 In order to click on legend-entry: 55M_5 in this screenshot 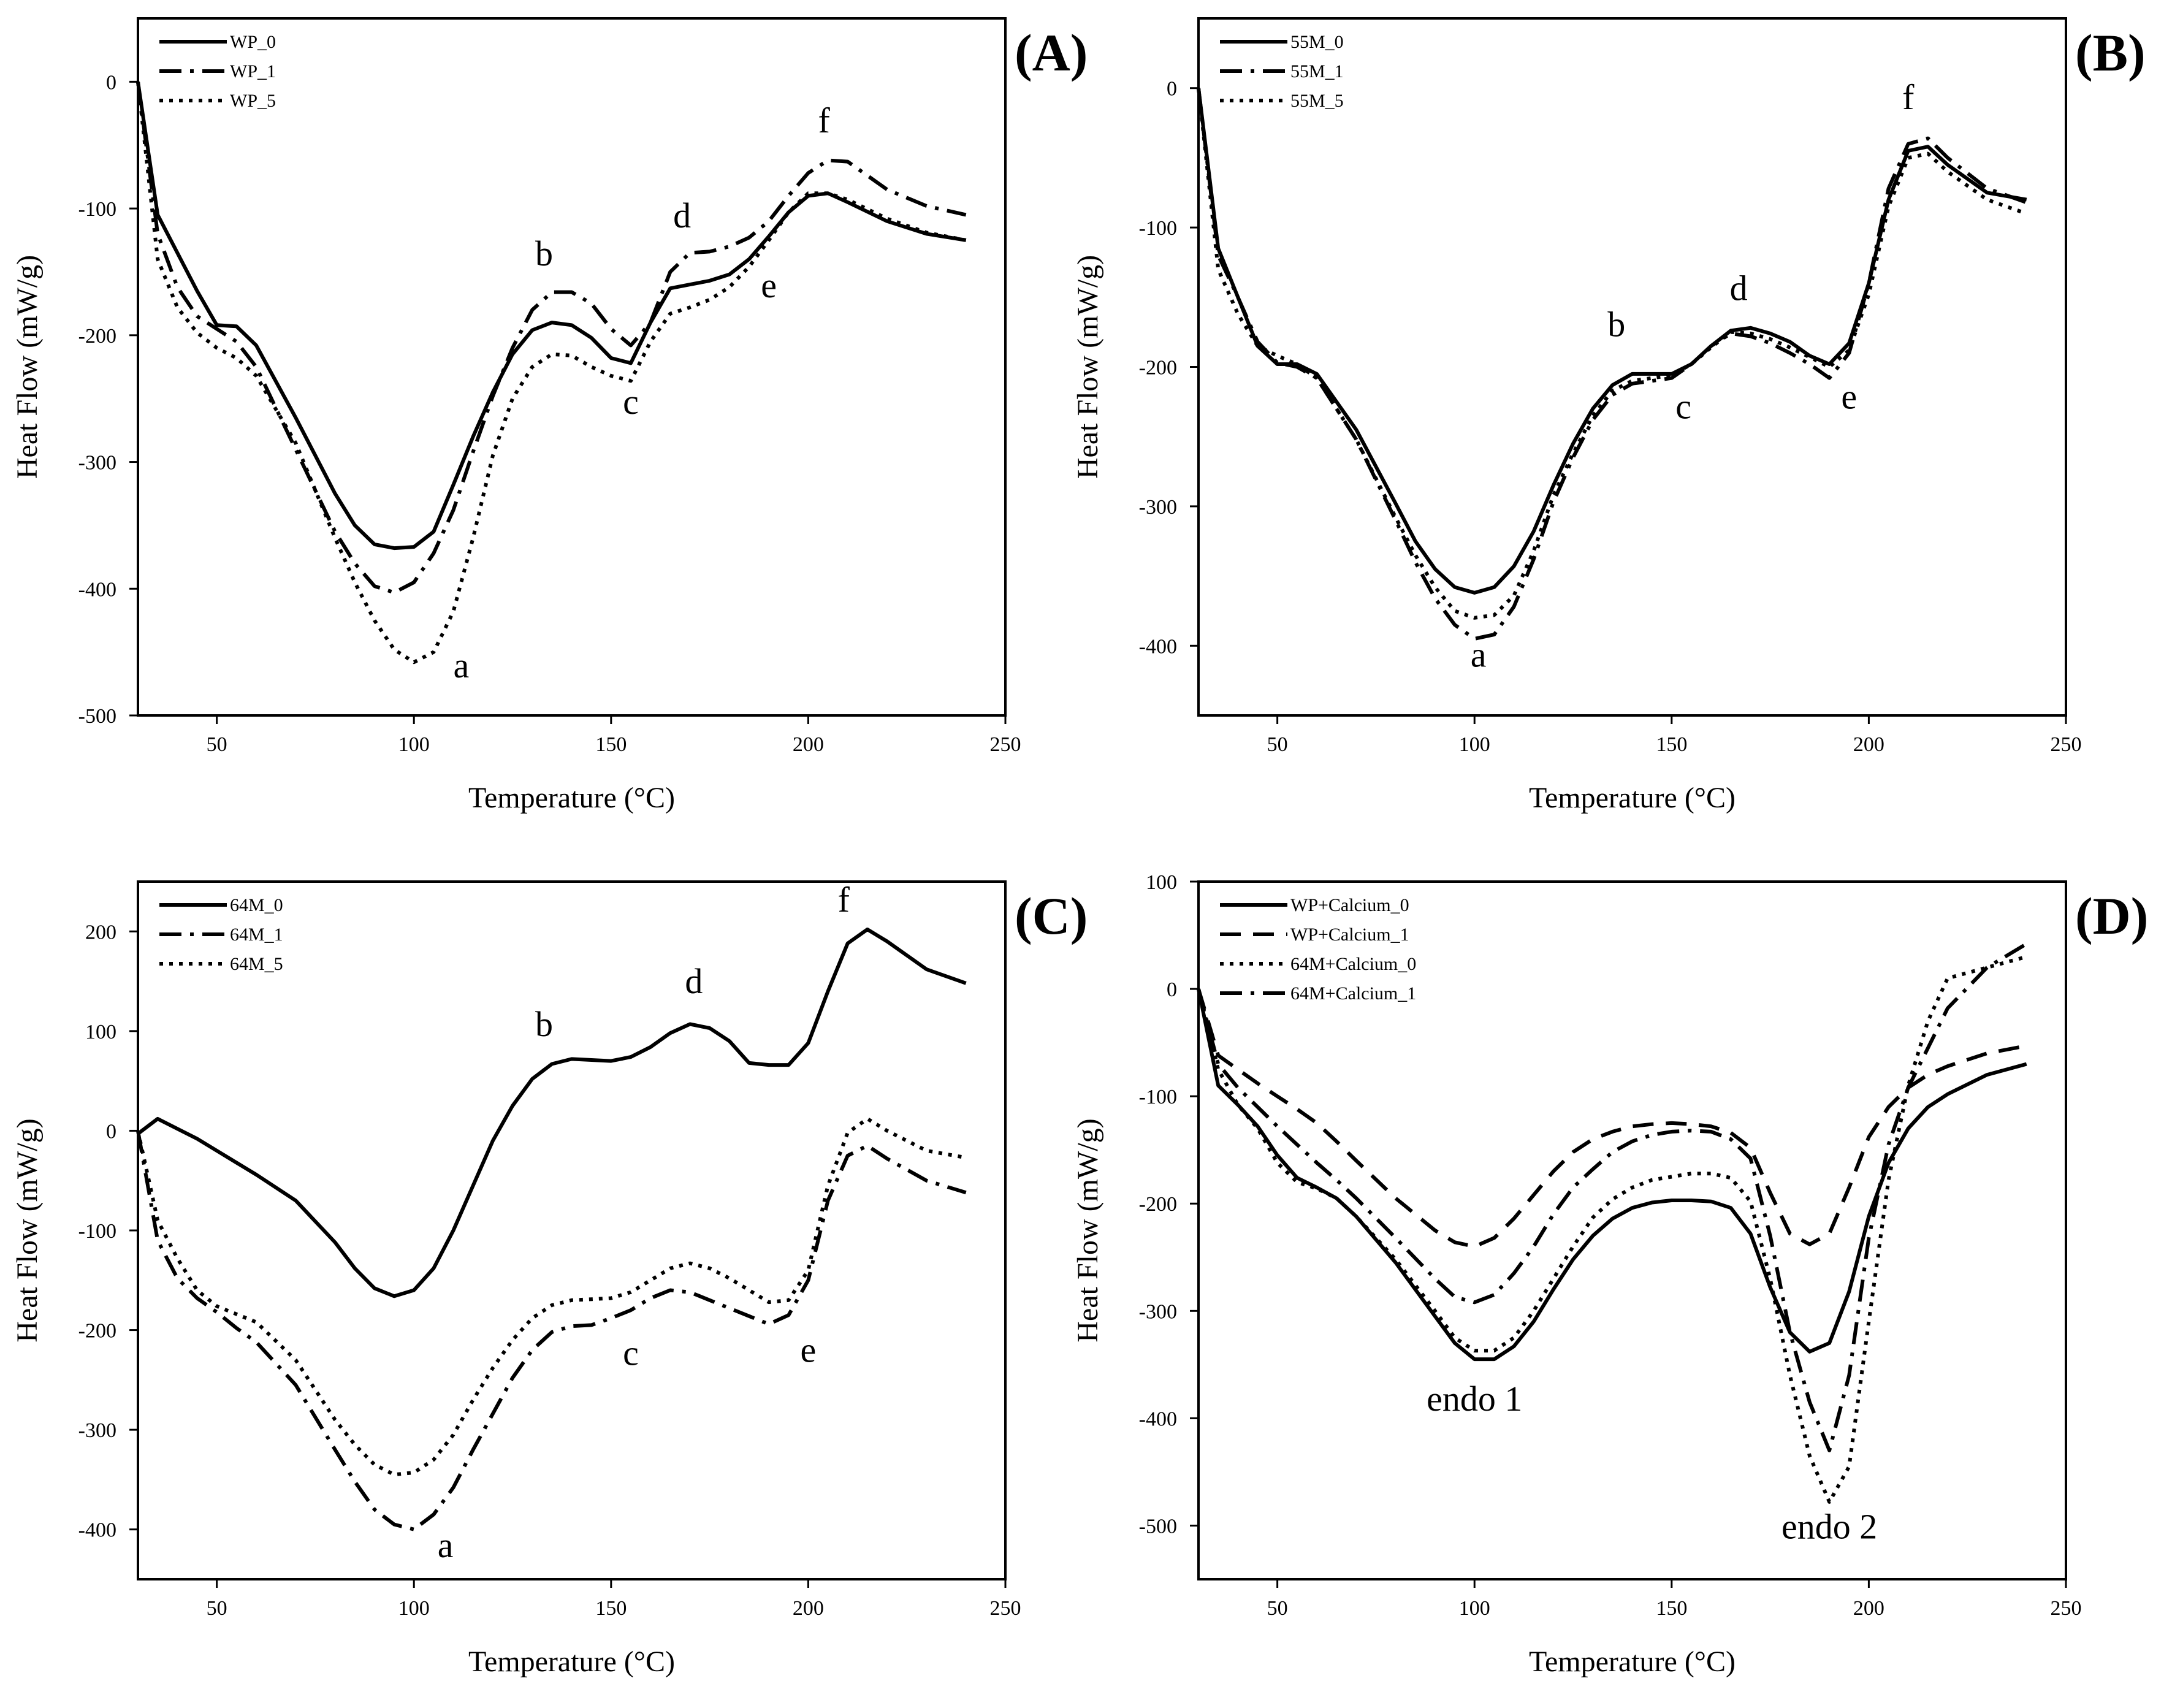, I will do `click(1317, 101)`.